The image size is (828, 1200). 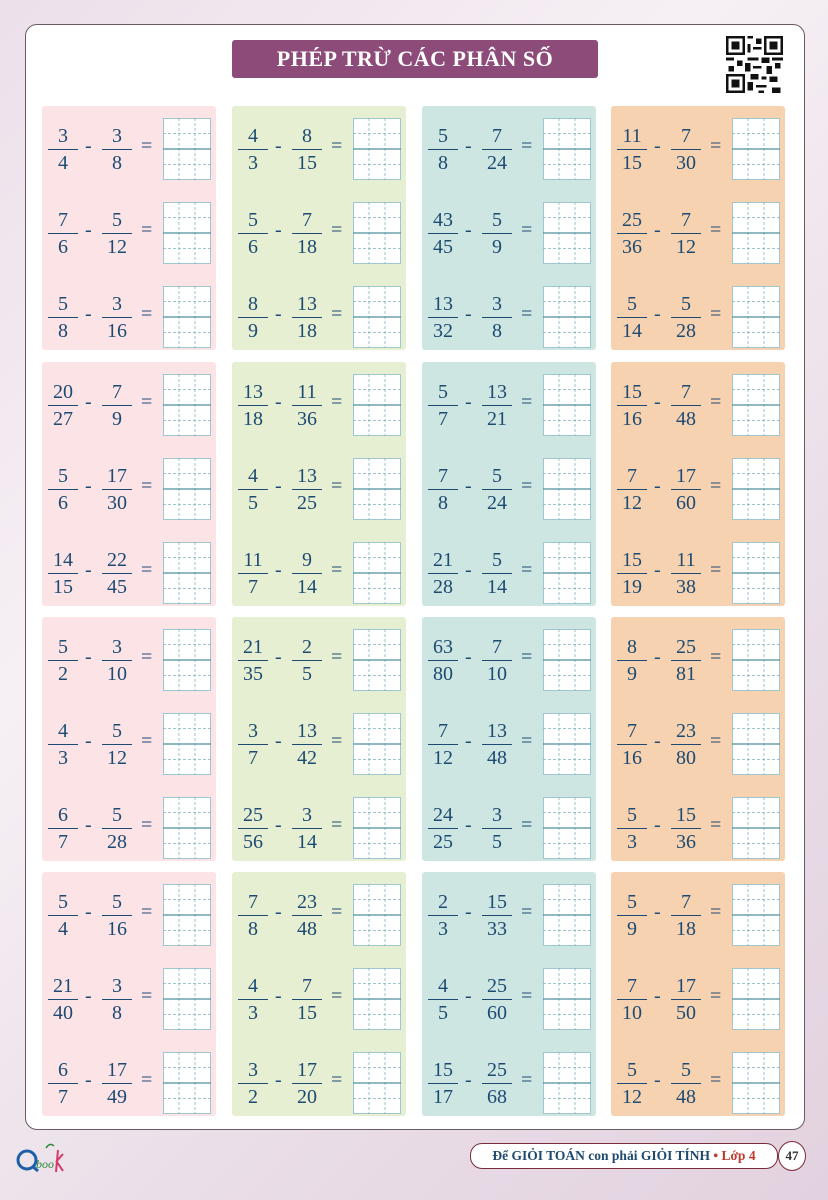 I want to click on subtraction-problem: 21 40-3 8 =, so click(x=129, y=1002).